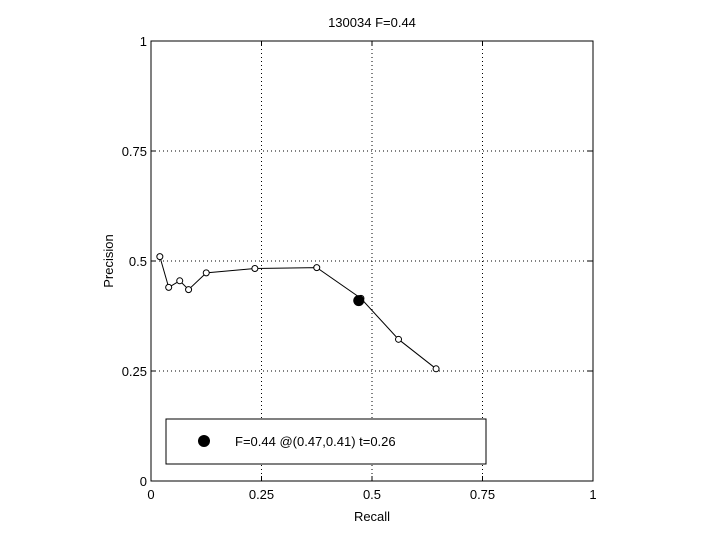 The width and height of the screenshot is (720, 540). I want to click on series-group, so click(298, 313).